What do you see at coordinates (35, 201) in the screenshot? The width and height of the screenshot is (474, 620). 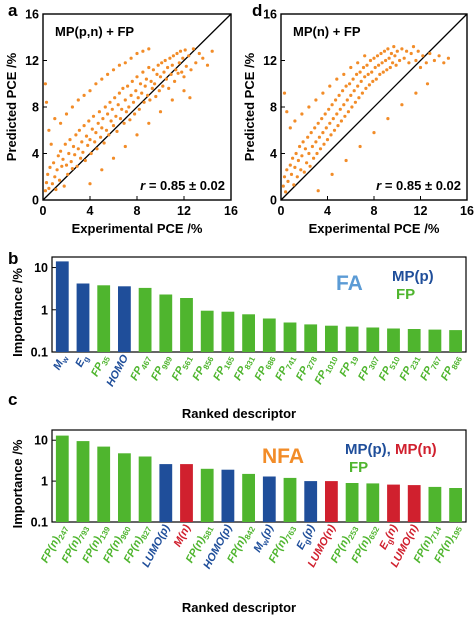 I see `y-tick-label: 0` at bounding box center [35, 201].